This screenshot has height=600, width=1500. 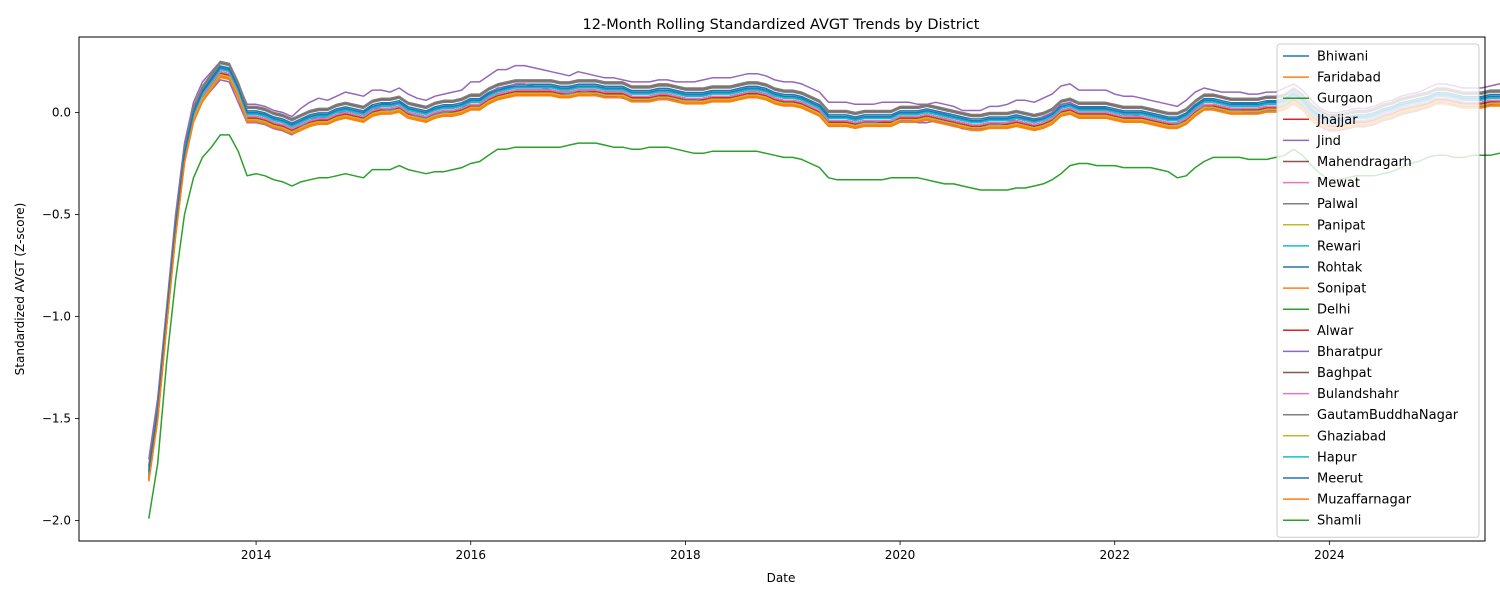 I want to click on legend-item-rohtak: Rohtak, so click(x=1323, y=268).